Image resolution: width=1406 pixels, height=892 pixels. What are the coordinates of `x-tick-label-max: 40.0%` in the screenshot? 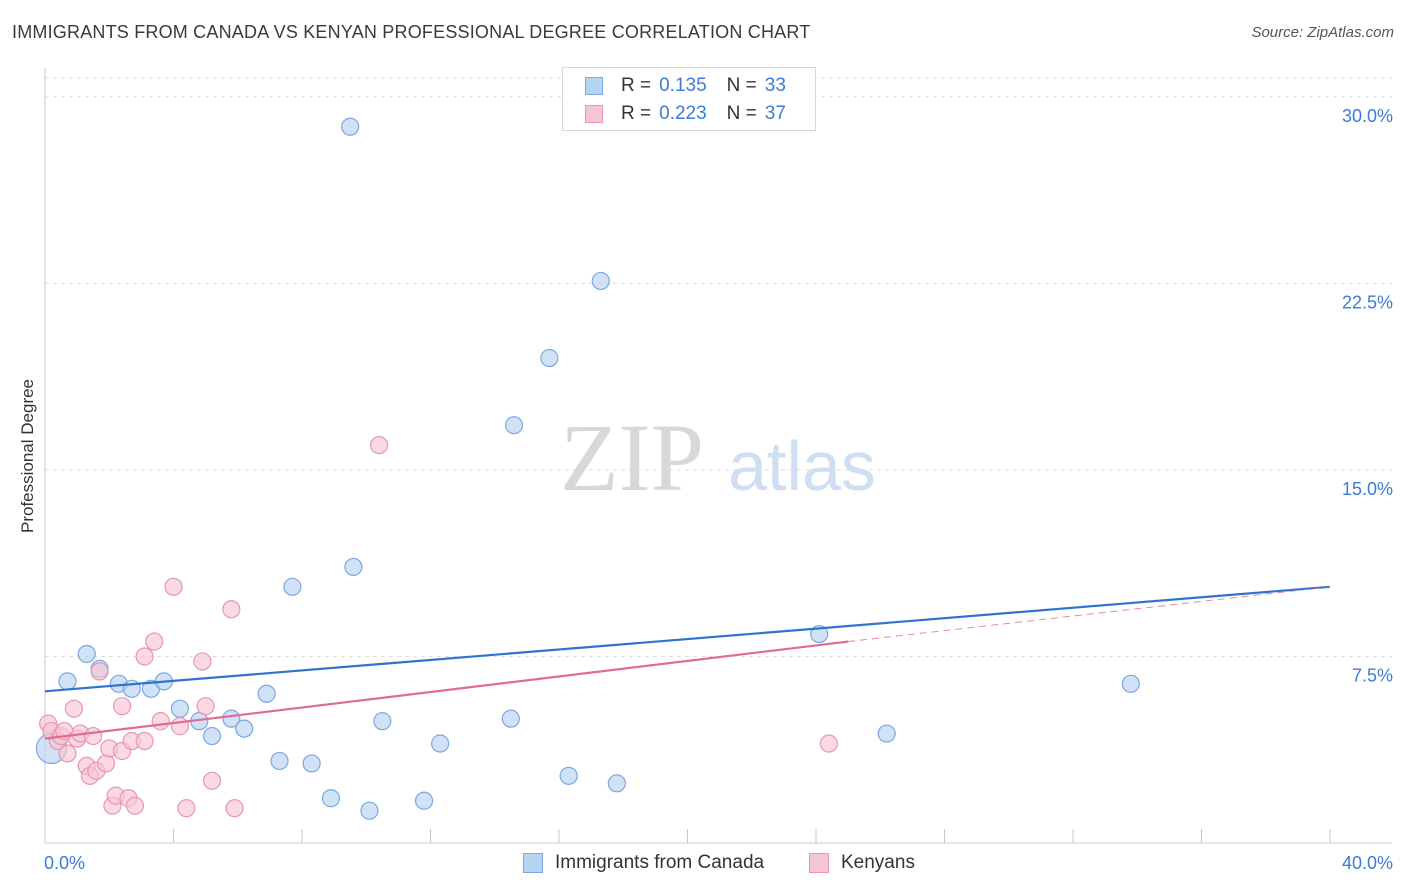 It's located at (1367, 863).